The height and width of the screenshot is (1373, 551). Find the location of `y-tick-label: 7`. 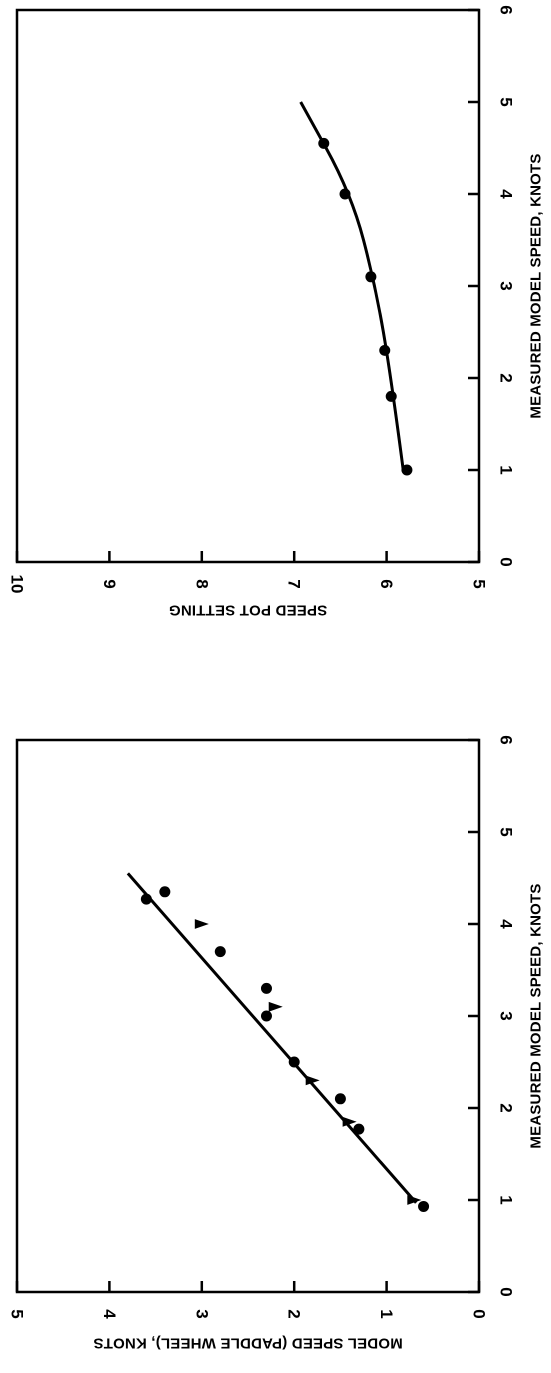

y-tick-label: 7 is located at coordinates (294, 583).